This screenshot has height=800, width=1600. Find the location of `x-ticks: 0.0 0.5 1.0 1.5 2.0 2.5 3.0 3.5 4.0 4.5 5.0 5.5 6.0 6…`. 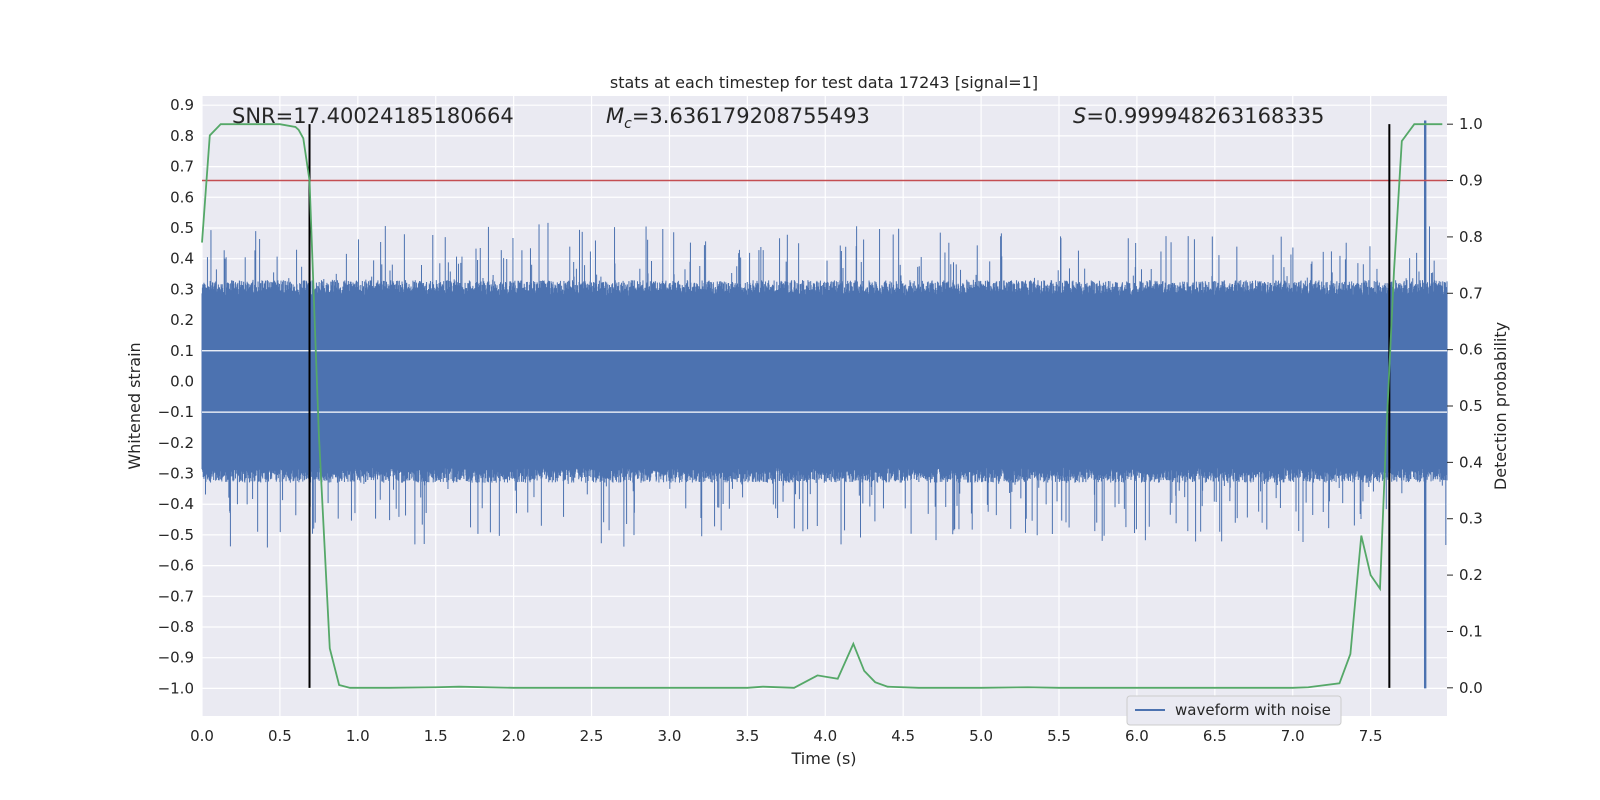

x-ticks: 0.0 0.5 1.0 1.5 2.0 2.5 3.0 3.5 4.0 4.5 5.0 5.5 6.0 6… is located at coordinates (786, 736).